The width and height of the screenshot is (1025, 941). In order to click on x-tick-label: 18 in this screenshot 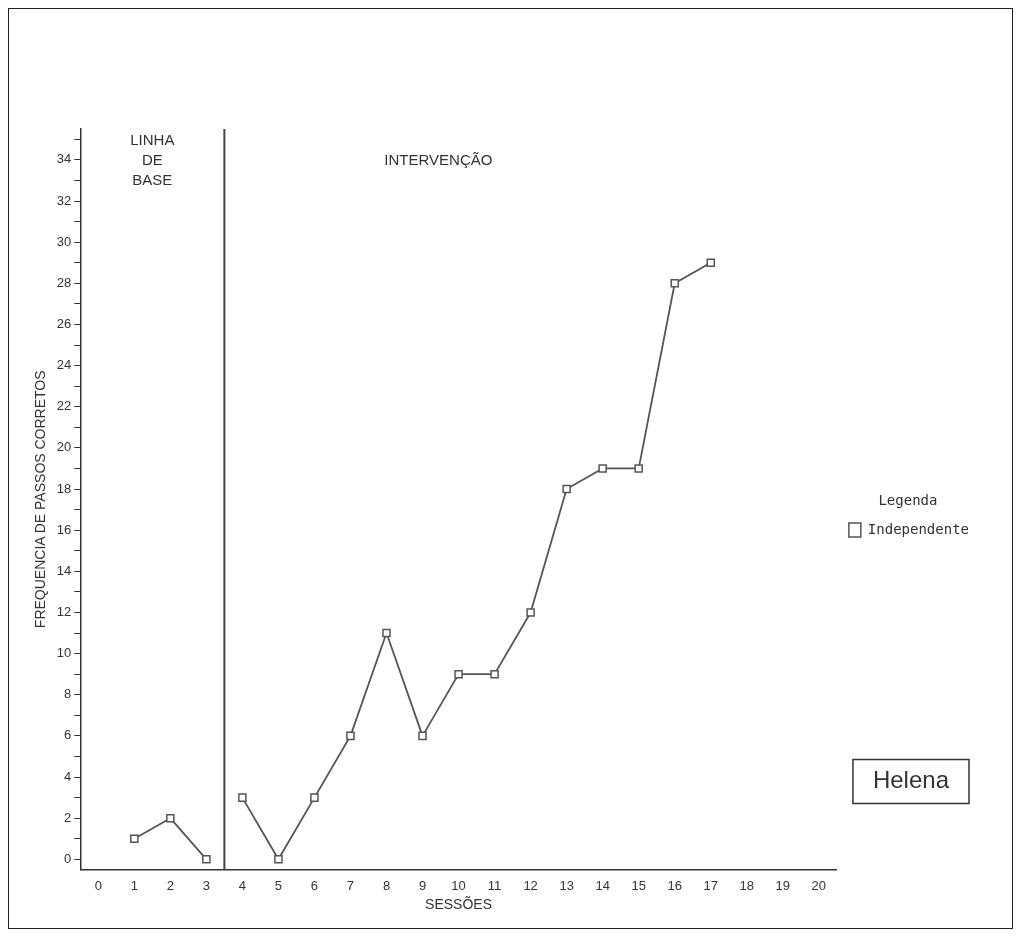, I will do `click(747, 885)`.